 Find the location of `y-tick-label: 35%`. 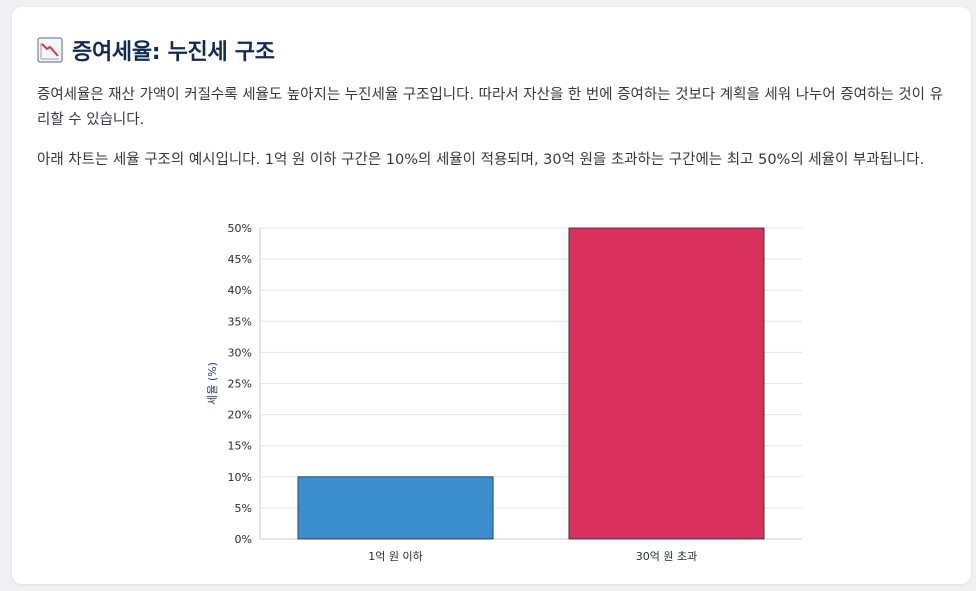

y-tick-label: 35% is located at coordinates (240, 321).